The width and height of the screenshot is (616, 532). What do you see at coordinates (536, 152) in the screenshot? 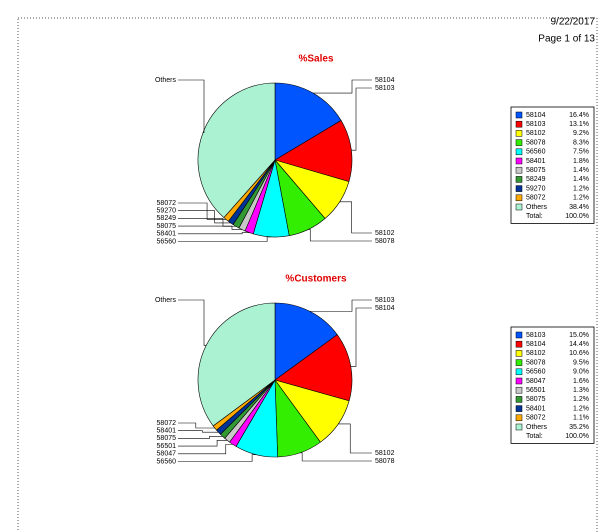
I see `legend-name: 56560` at bounding box center [536, 152].